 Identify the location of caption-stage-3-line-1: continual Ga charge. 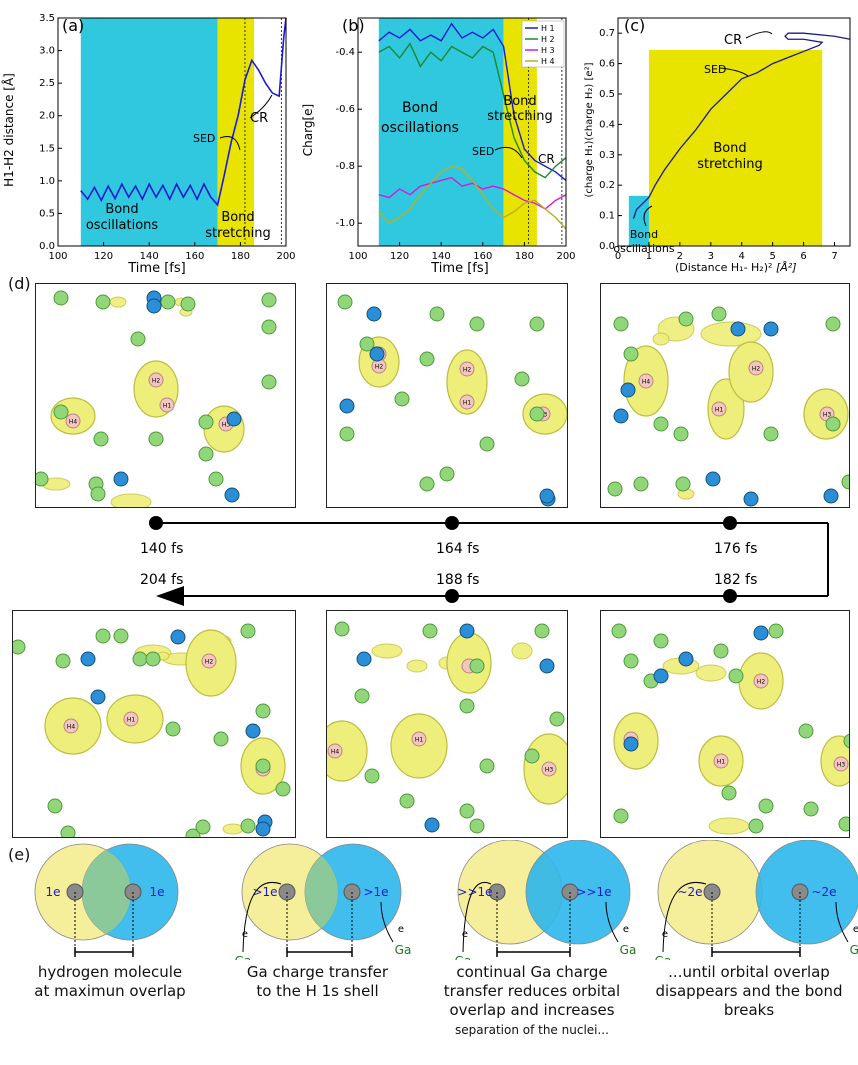
(532, 972).